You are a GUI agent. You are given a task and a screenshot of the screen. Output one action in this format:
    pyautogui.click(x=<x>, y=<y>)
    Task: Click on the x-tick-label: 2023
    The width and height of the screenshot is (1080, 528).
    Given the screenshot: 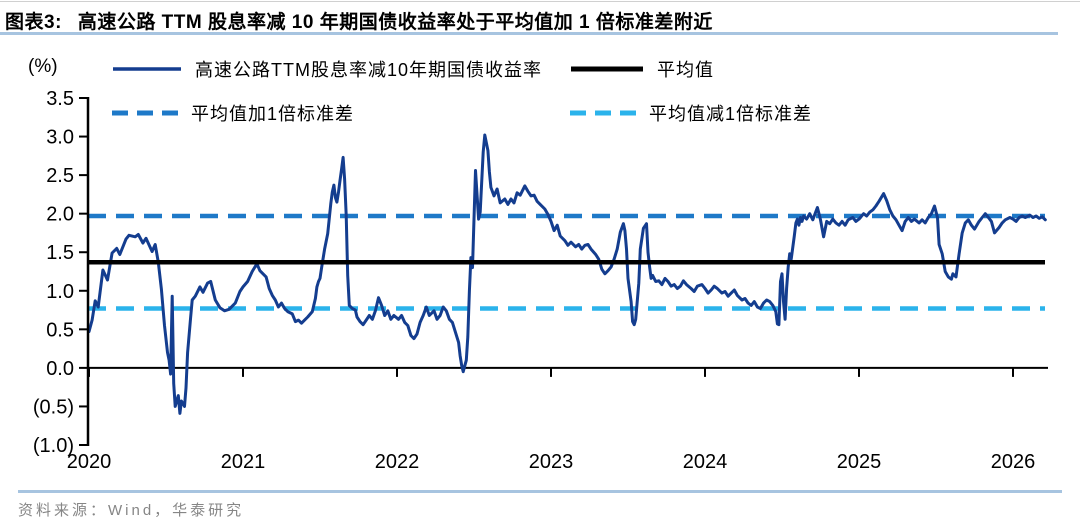 What is the action you would take?
    pyautogui.click(x=551, y=462)
    